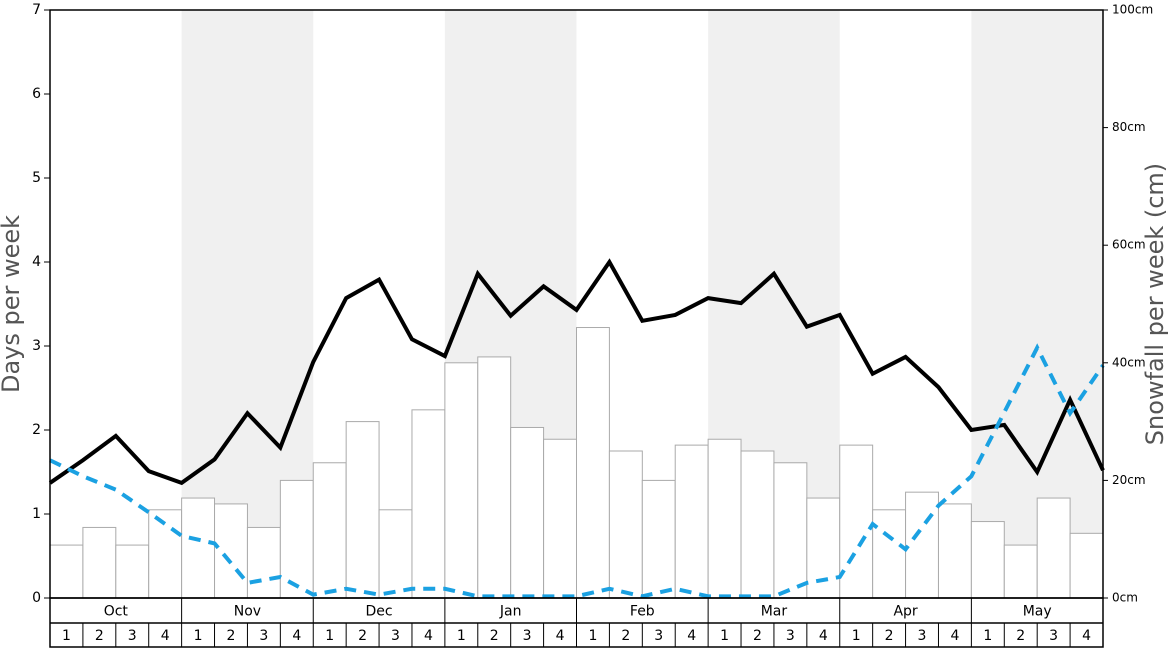  What do you see at coordinates (1132, 10) in the screenshot?
I see `y2-tick-label: 100cm` at bounding box center [1132, 10].